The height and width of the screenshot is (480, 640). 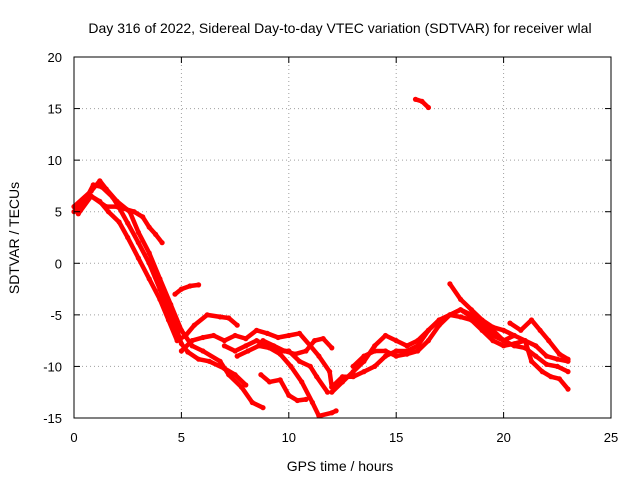 What do you see at coordinates (58, 263) in the screenshot?
I see `y-tick-label: 0` at bounding box center [58, 263].